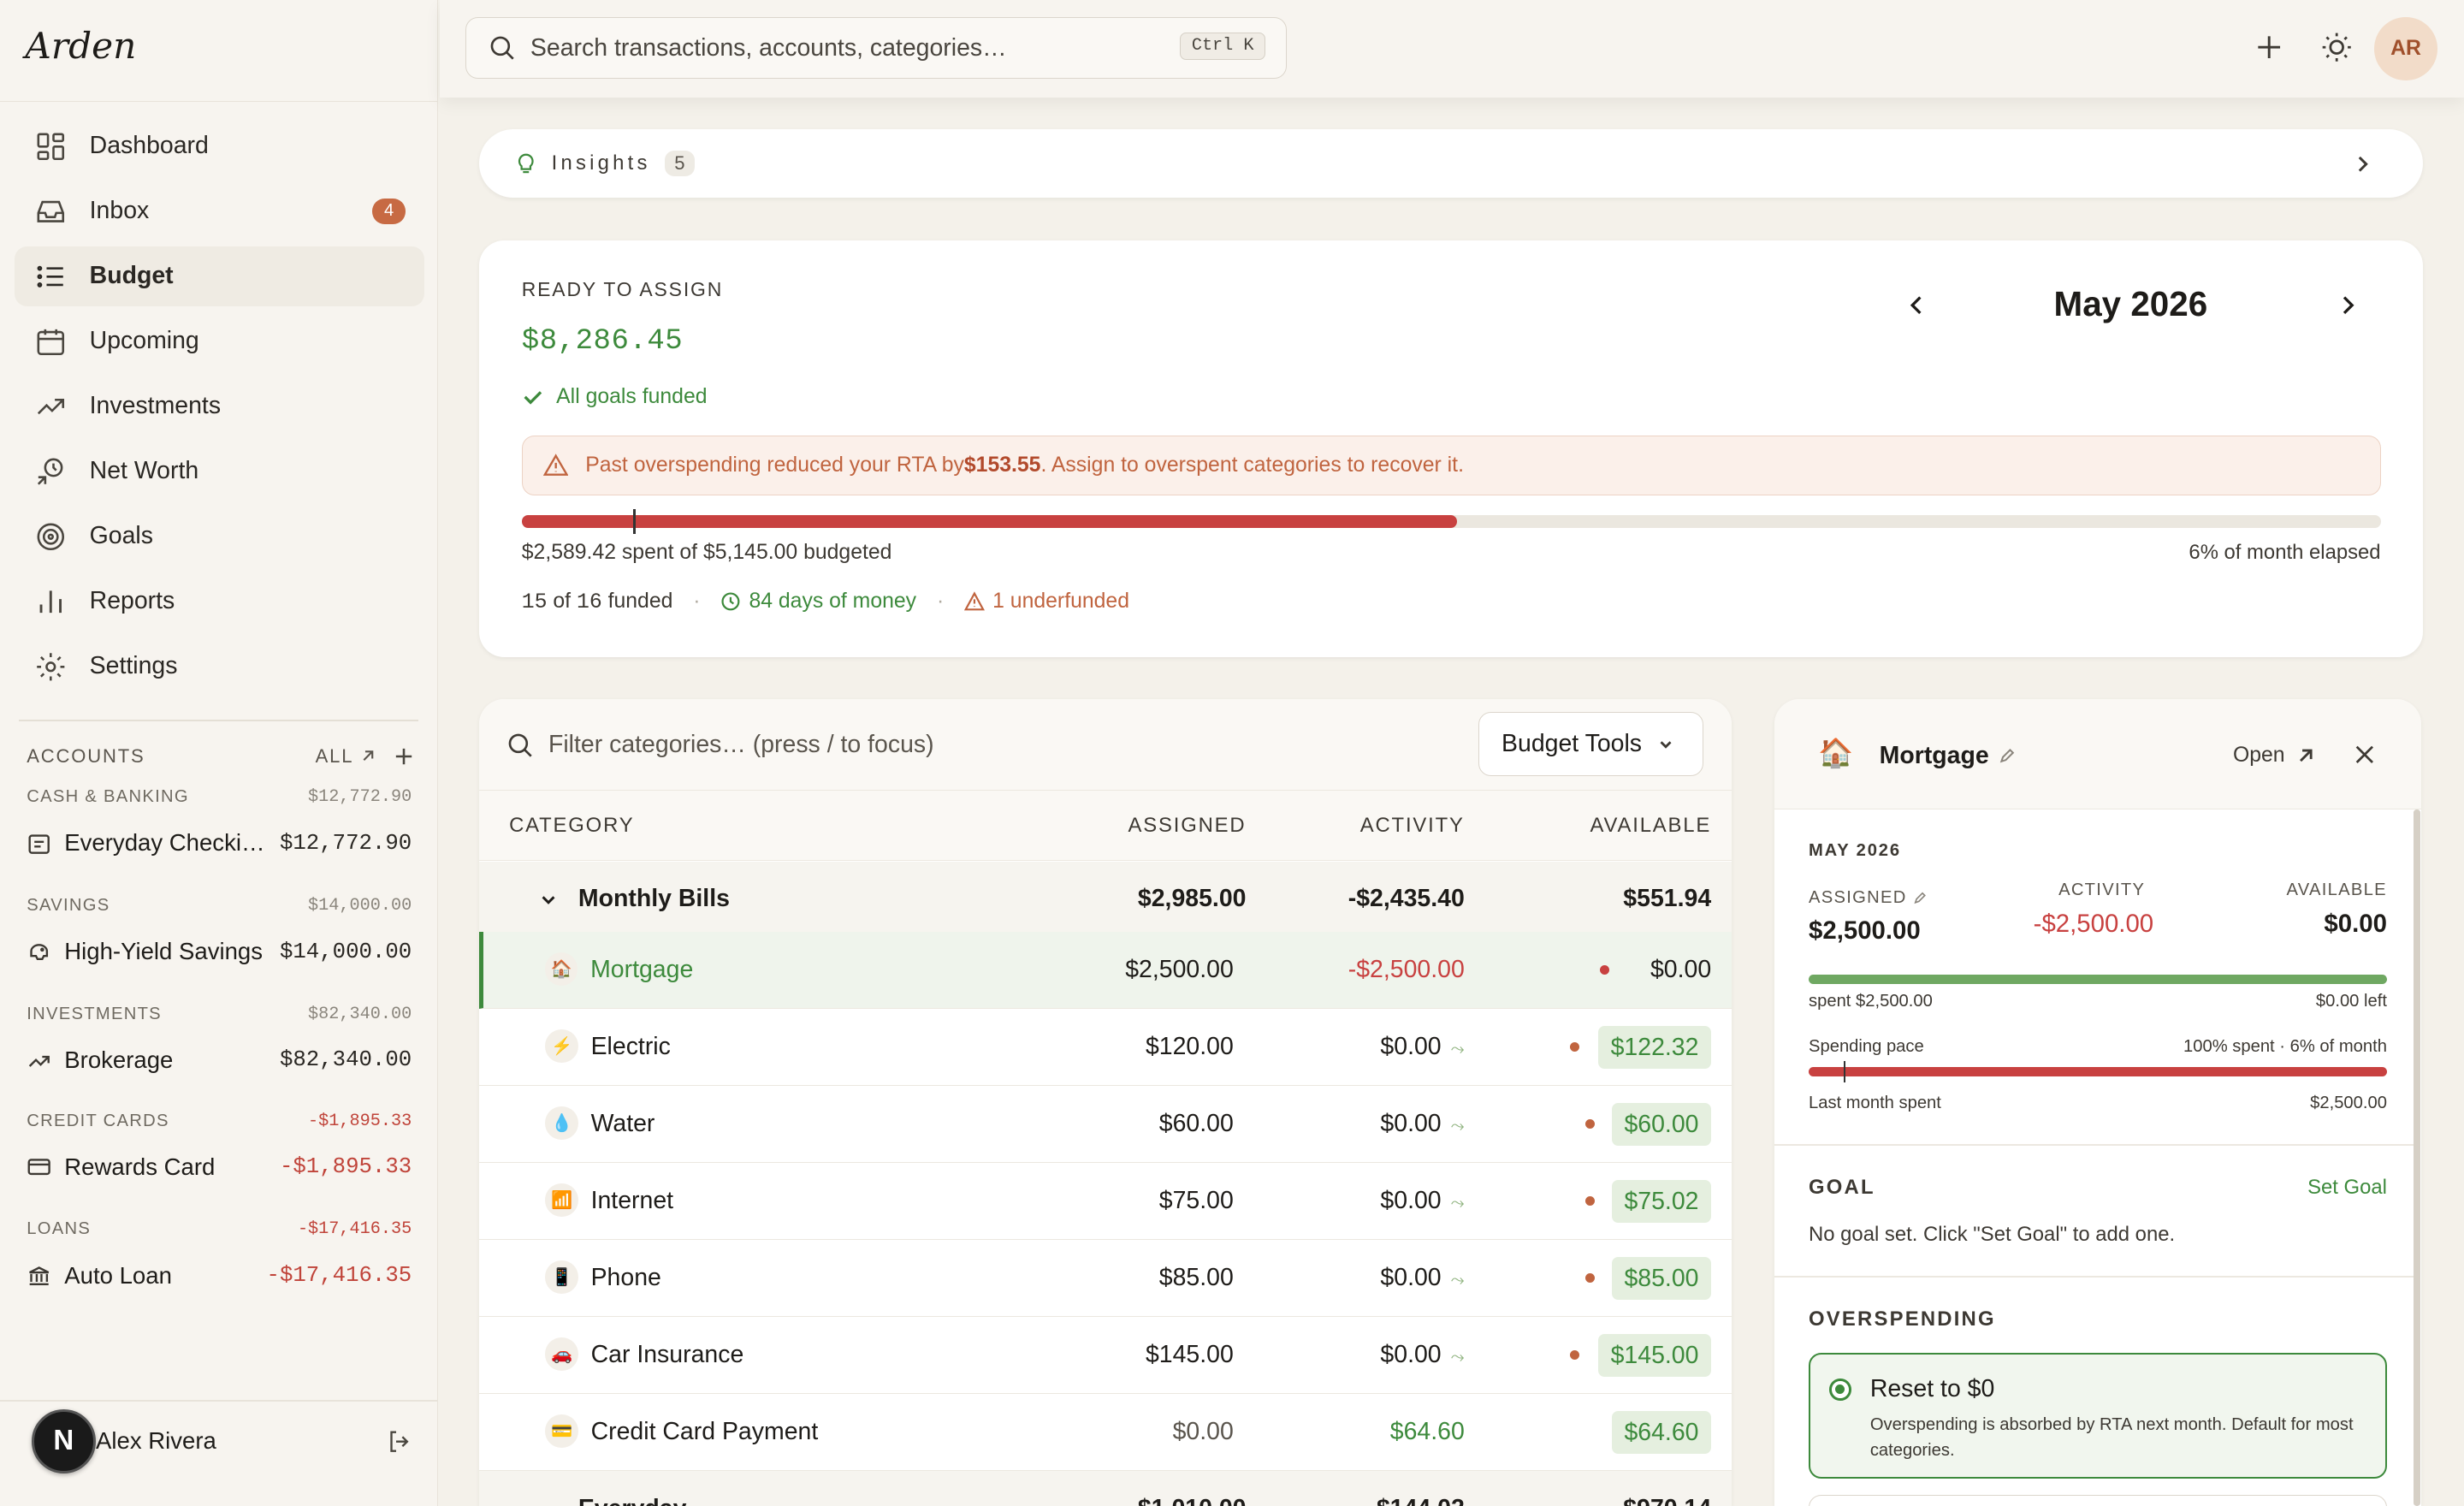  I want to click on inbox-icon, so click(51, 211).